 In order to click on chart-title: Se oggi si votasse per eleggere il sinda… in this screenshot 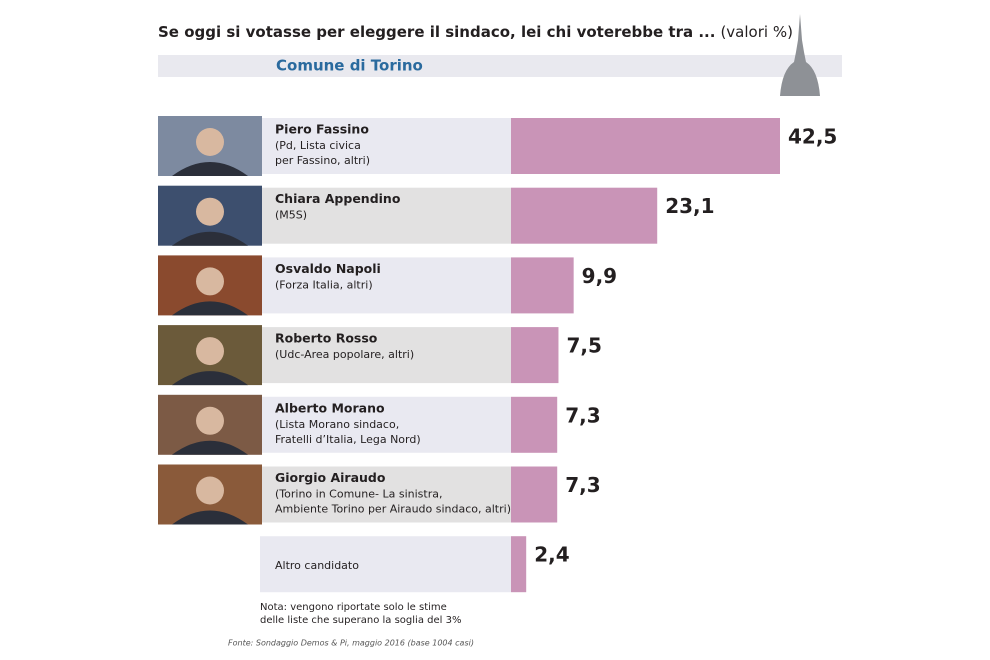, I will do `click(475, 32)`.